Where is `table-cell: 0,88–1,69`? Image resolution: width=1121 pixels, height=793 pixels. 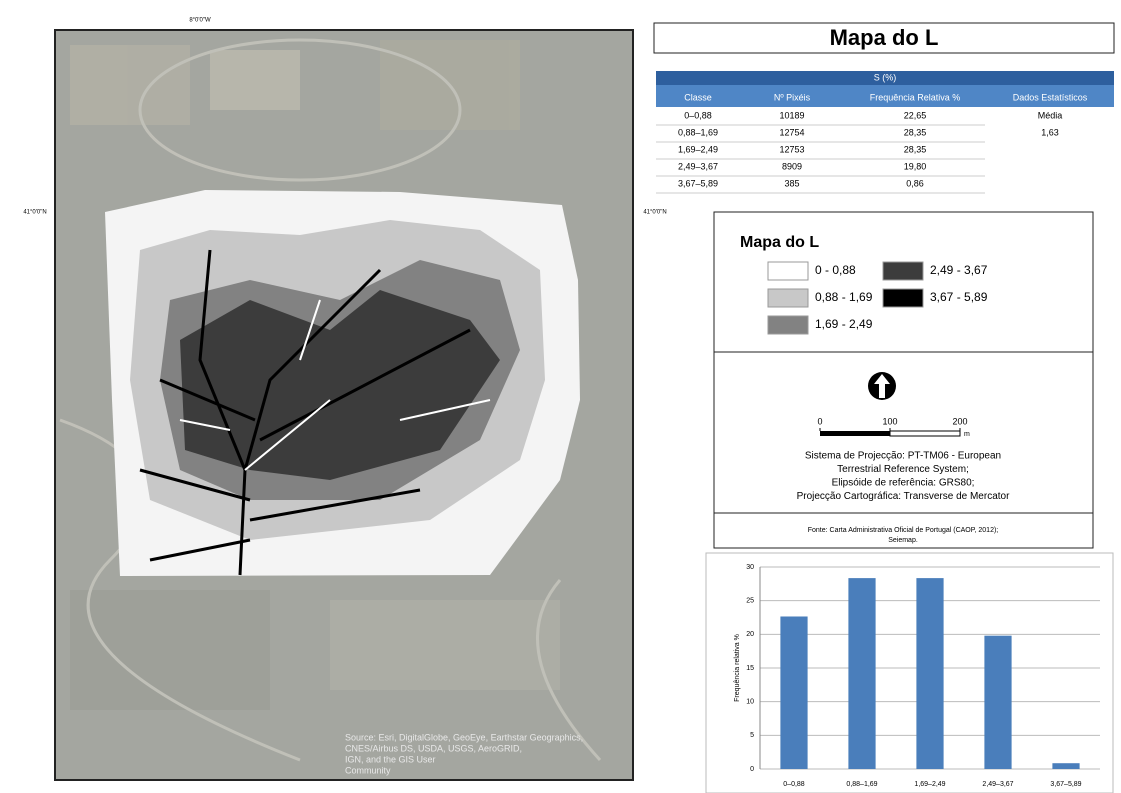 table-cell: 0,88–1,69 is located at coordinates (698, 132).